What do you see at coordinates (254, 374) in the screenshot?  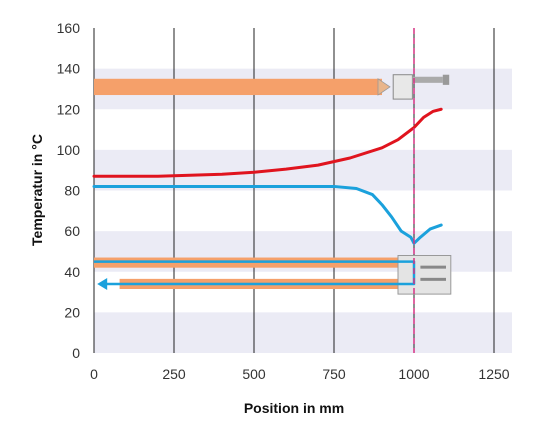 I see `x-tick-label: 500` at bounding box center [254, 374].